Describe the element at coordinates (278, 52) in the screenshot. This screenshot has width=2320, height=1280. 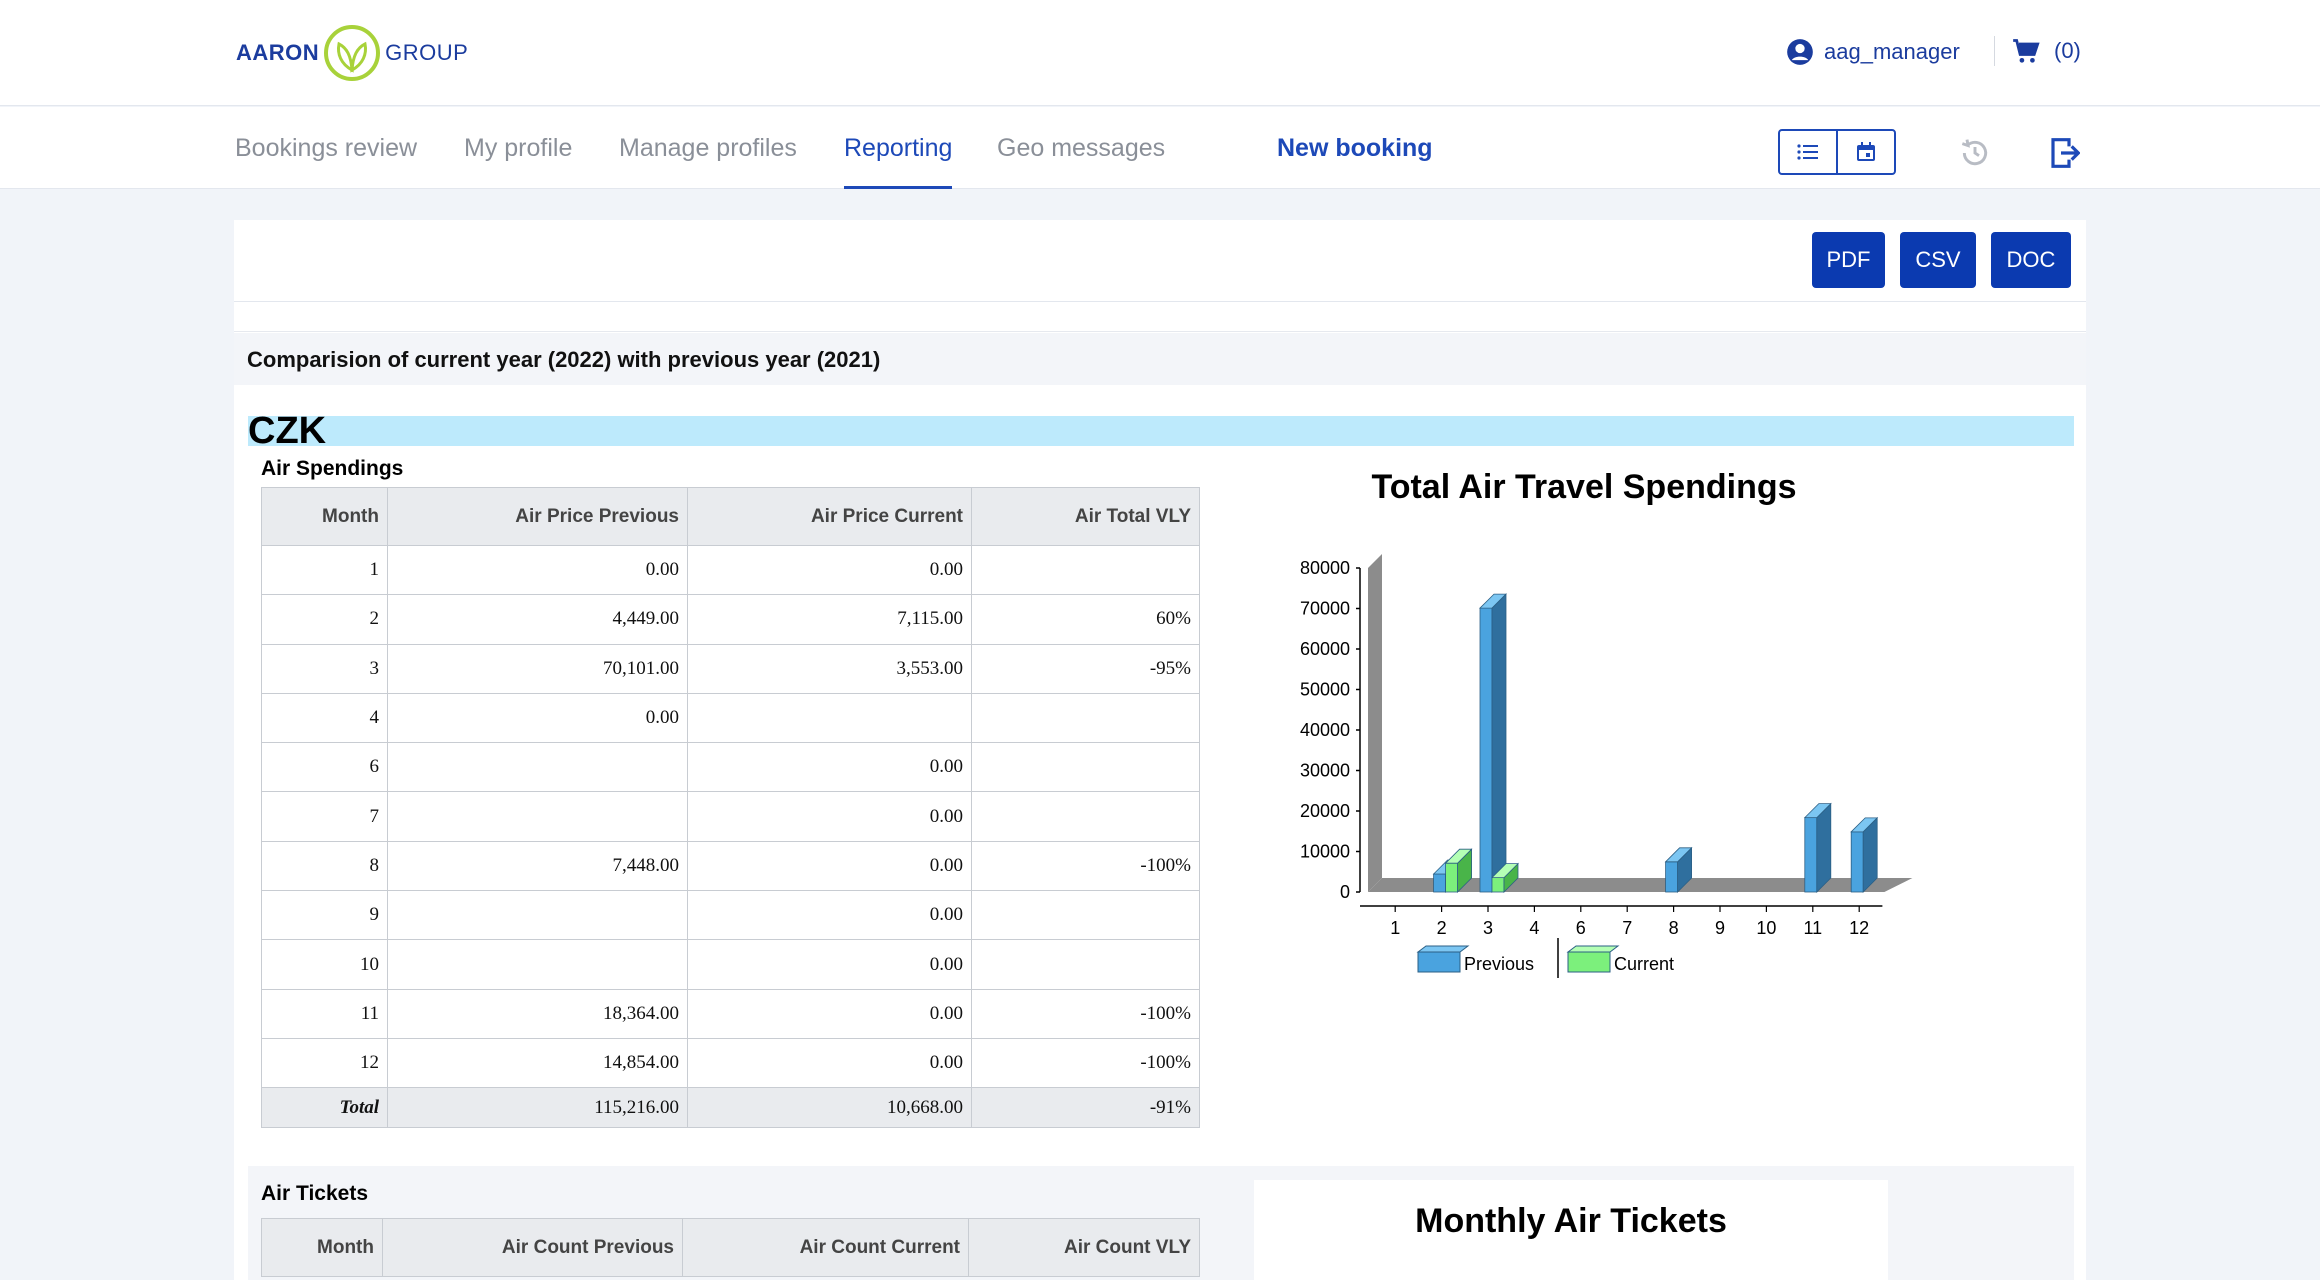
I see `logo-word-aaron: AARON` at that location.